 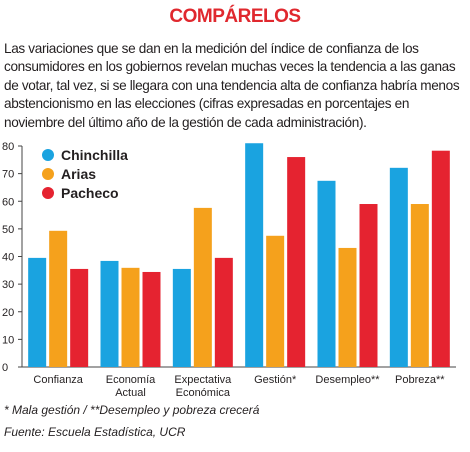 What do you see at coordinates (275, 380) in the screenshot?
I see `x-tick-label: Gestión*` at bounding box center [275, 380].